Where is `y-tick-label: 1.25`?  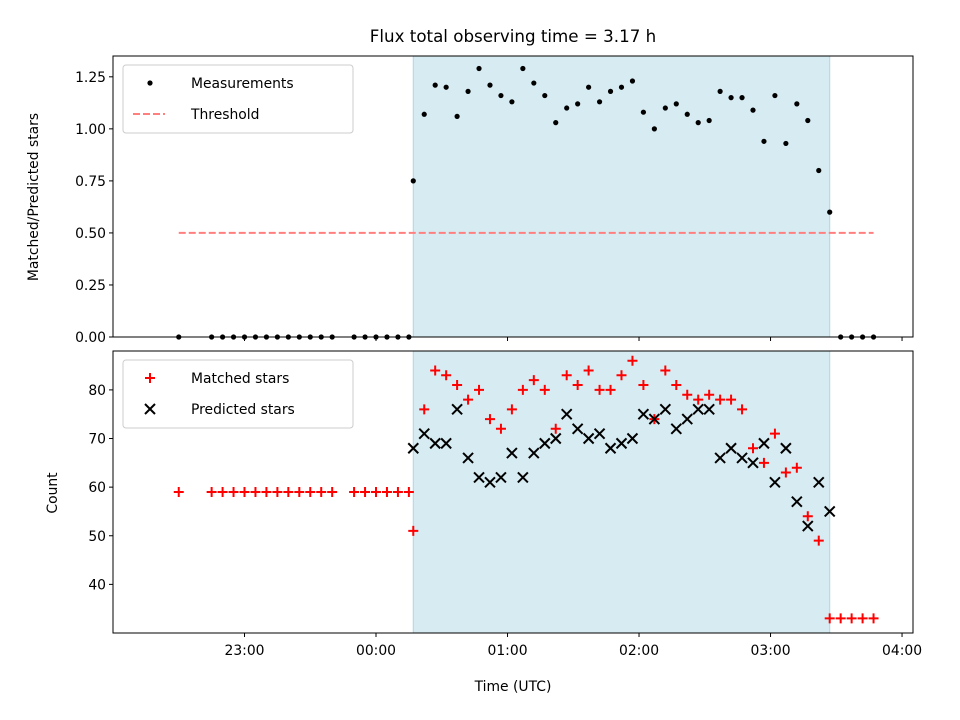 y-tick-label: 1.25 is located at coordinates (90, 78).